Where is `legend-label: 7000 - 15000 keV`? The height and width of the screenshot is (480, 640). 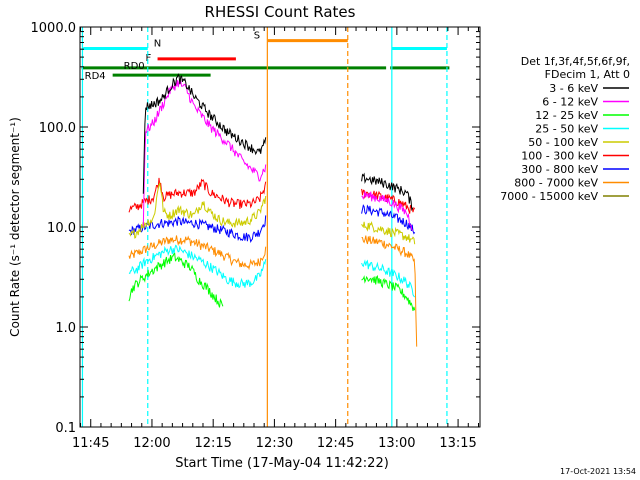 legend-label: 7000 - 15000 keV is located at coordinates (549, 196).